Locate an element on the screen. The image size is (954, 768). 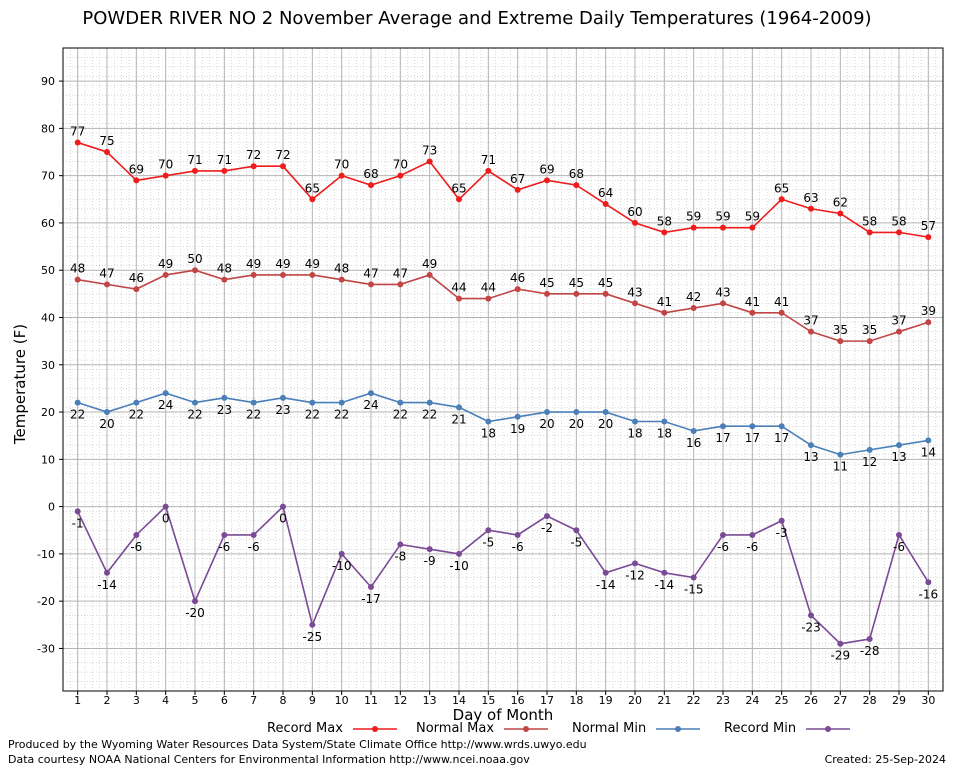
data-label-normal-max: 41 is located at coordinates (781, 302).